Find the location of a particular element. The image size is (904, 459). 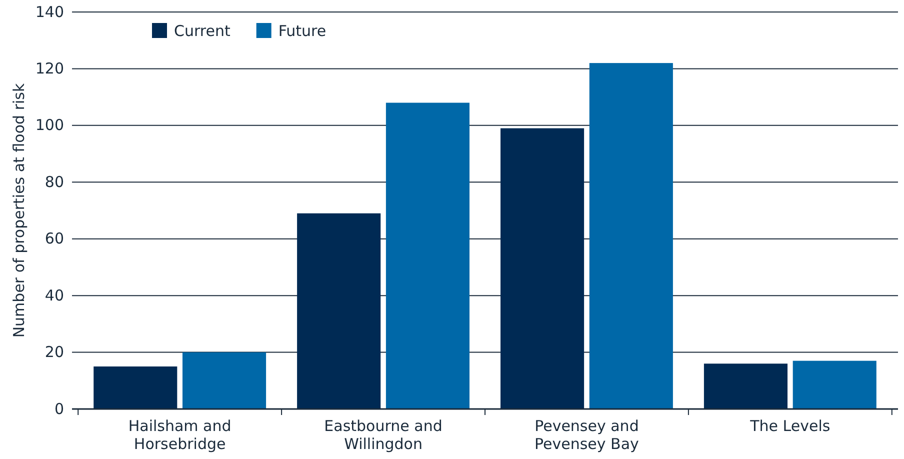

y-axis-title: Number of properties at flood risk is located at coordinates (19, 210).